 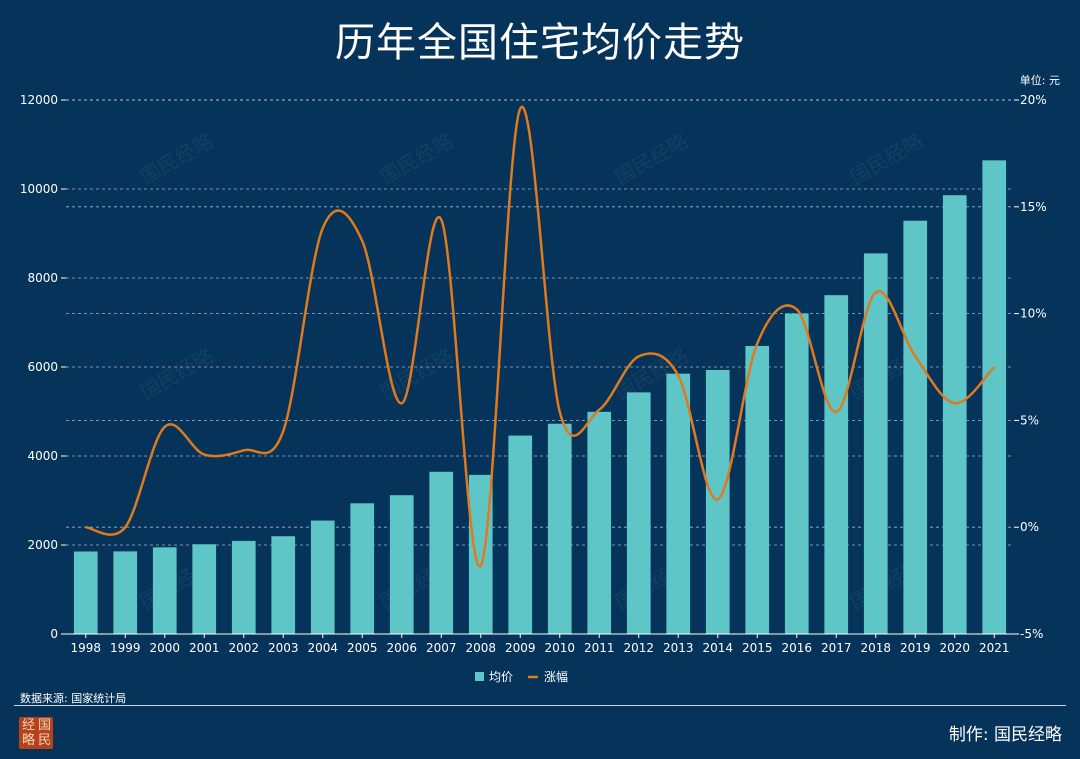 What do you see at coordinates (204, 648) in the screenshot?
I see `x-tick-label: 2001` at bounding box center [204, 648].